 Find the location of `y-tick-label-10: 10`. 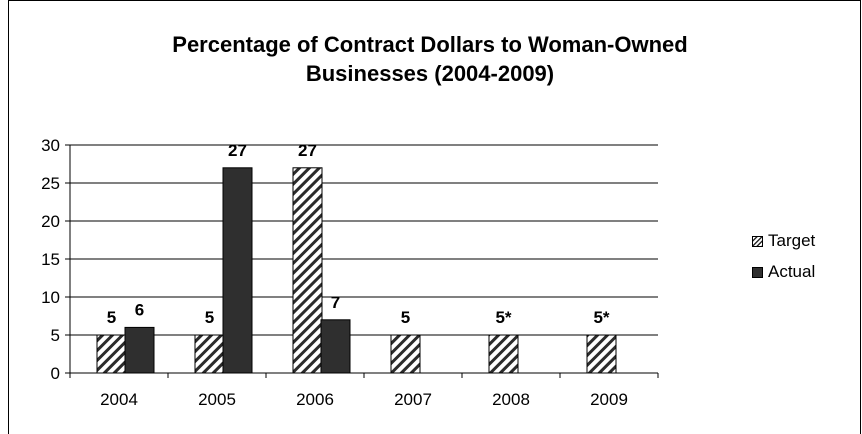

y-tick-label-10: 10 is located at coordinates (50, 297).